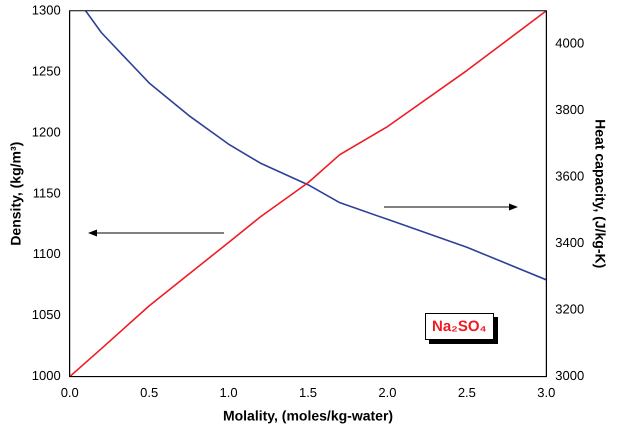  I want to click on y2-tick-label: 3600, so click(569, 176).